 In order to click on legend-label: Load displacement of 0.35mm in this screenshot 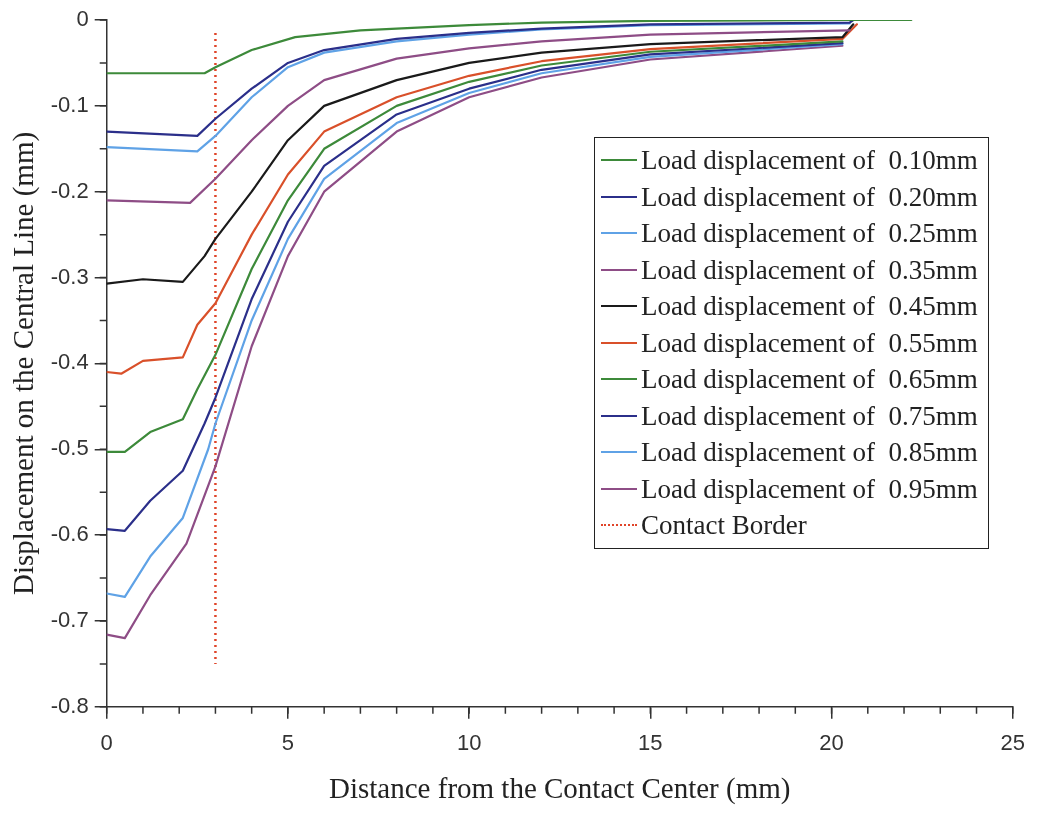, I will do `click(809, 270)`.